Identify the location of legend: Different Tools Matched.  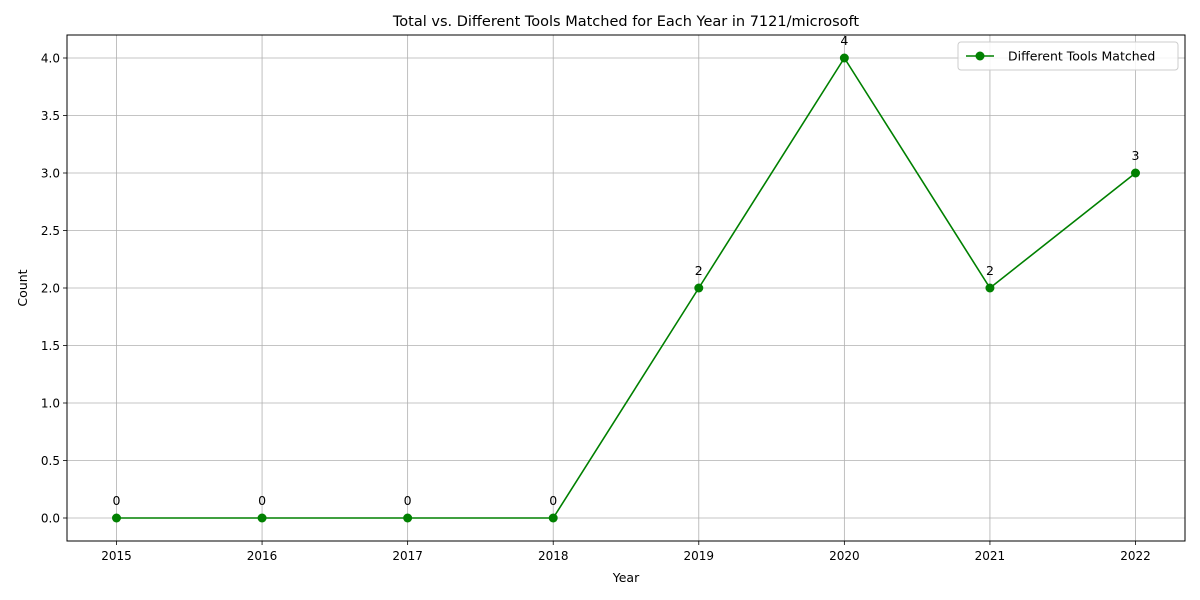
(1068, 56).